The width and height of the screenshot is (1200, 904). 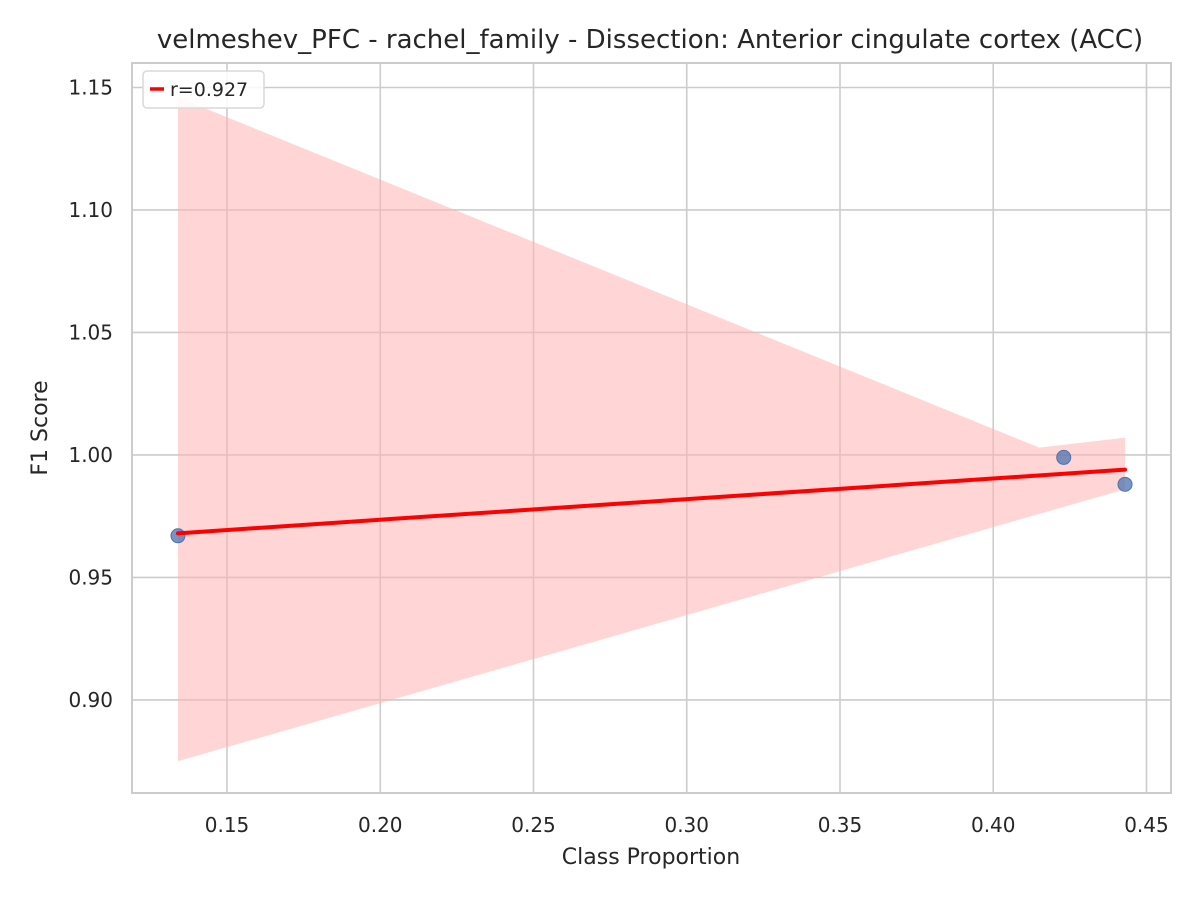 What do you see at coordinates (90, 577) in the screenshot?
I see `y-tick-label: 0.95` at bounding box center [90, 577].